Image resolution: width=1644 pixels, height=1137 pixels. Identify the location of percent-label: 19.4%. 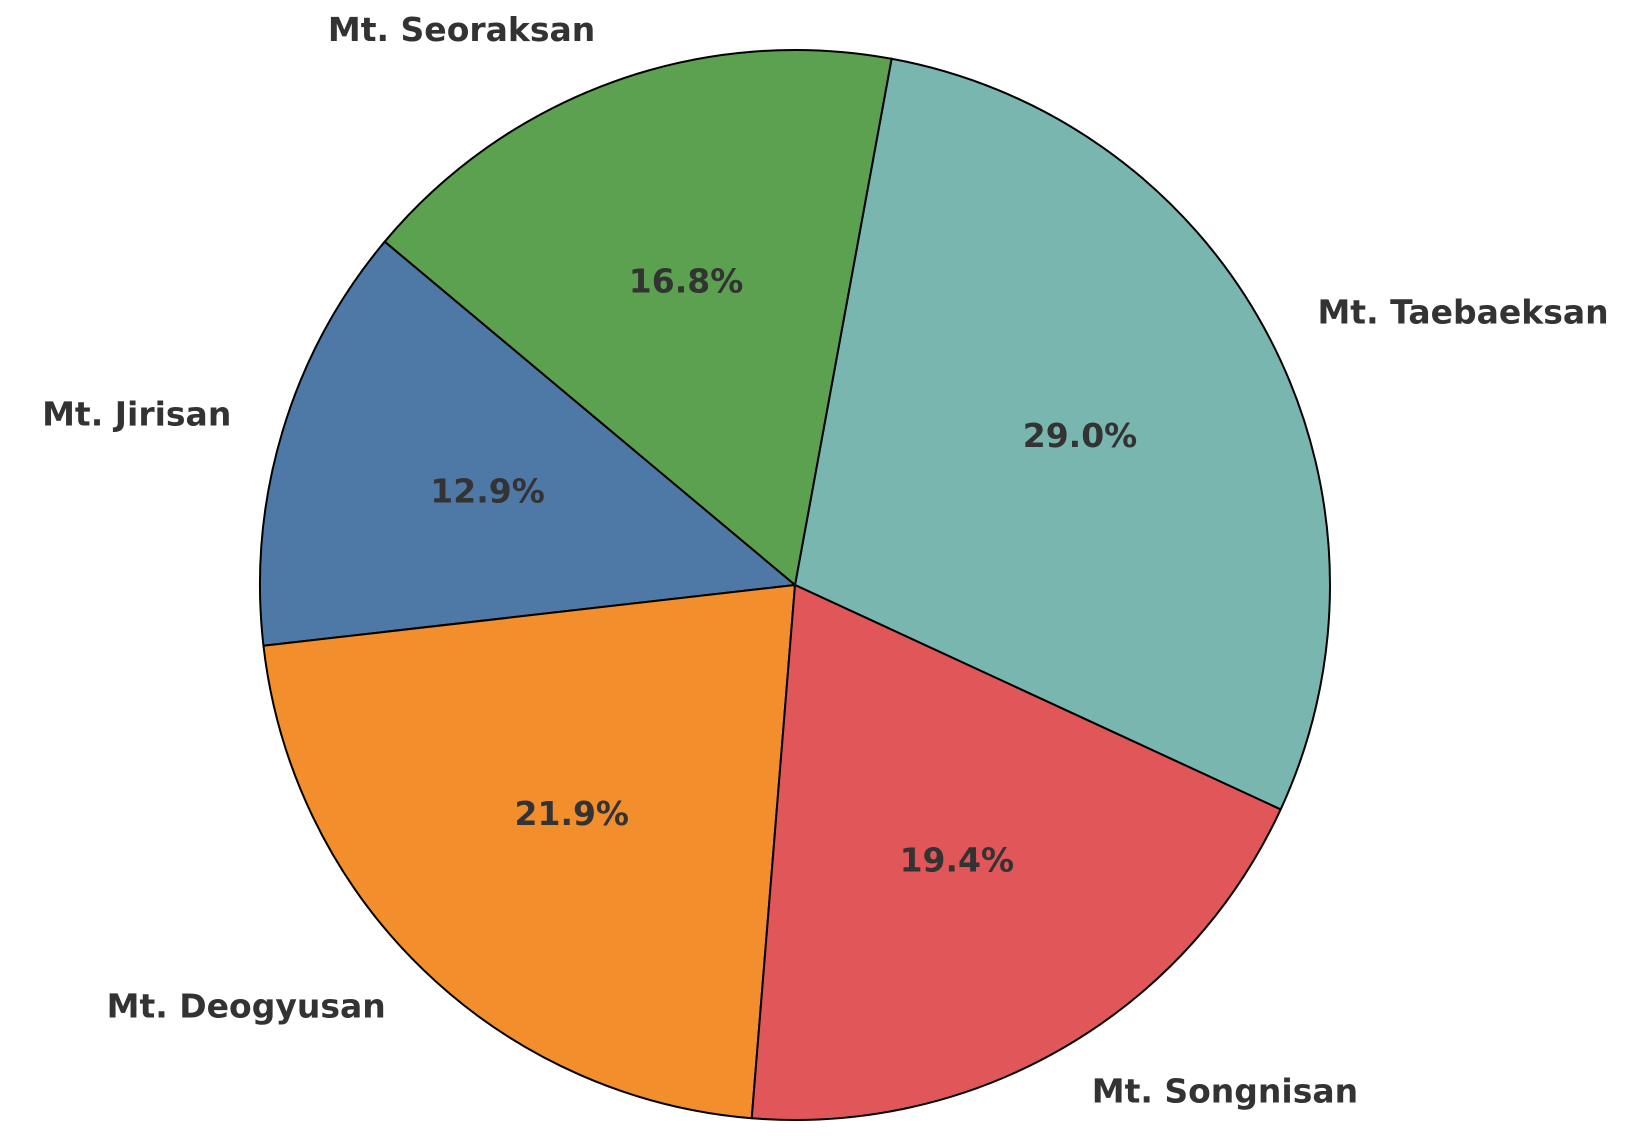
(957, 860).